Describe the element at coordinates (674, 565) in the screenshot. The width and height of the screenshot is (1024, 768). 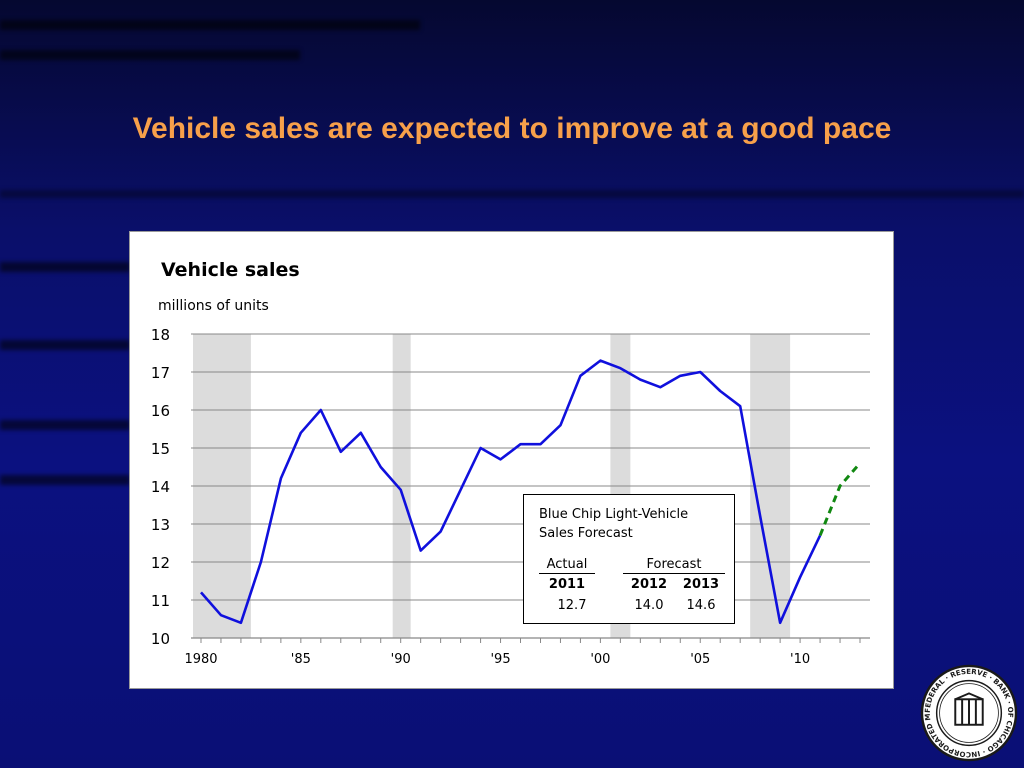
I see `annotation-forecast-label: Forecast` at that location.